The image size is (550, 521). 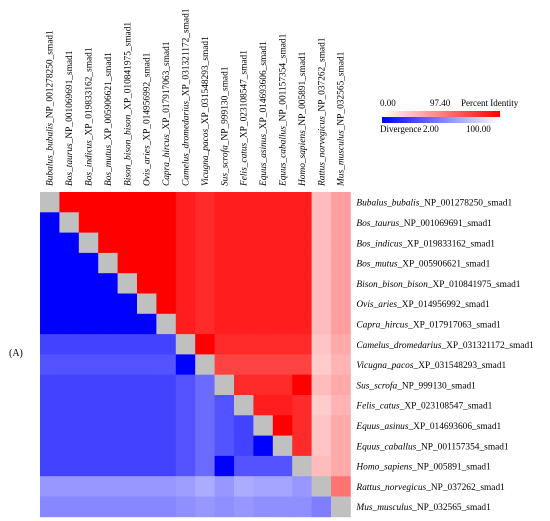 I want to click on column-label: Capra_hircus_XP_017917063_smad1, so click(x=167, y=113).